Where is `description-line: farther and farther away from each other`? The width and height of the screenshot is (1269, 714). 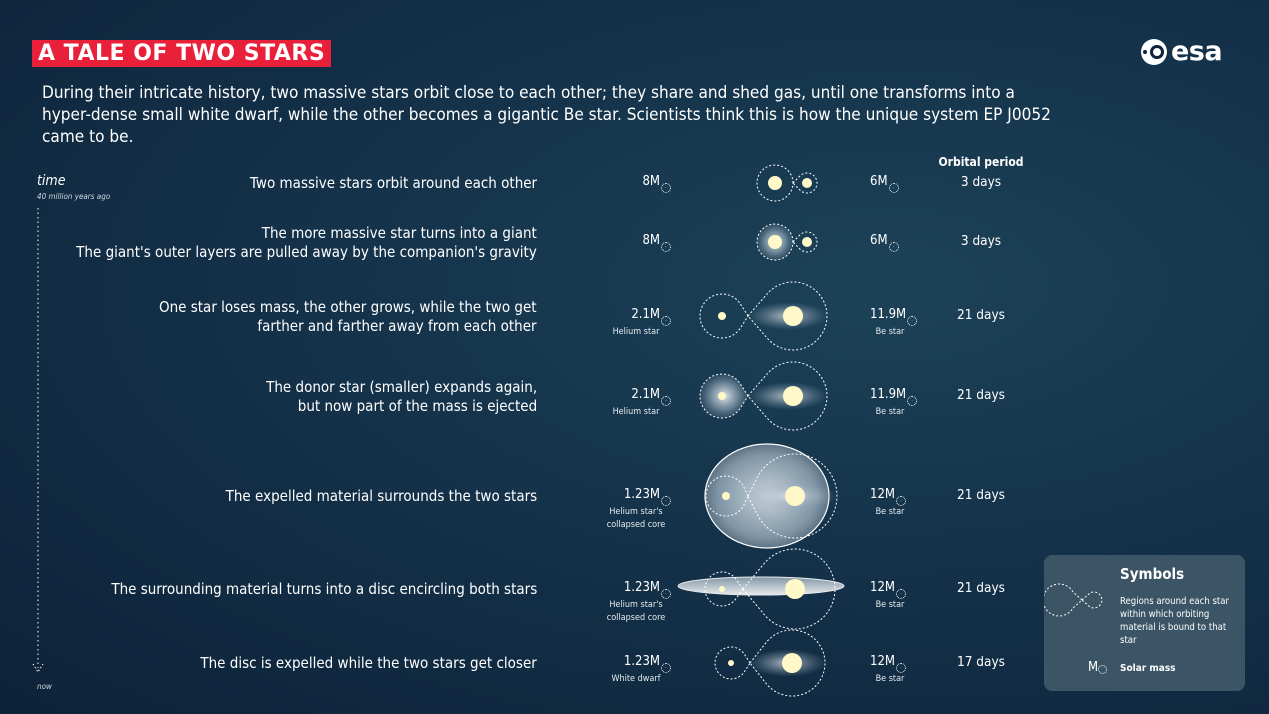
description-line: farther and farther away from each other is located at coordinates (397, 325).